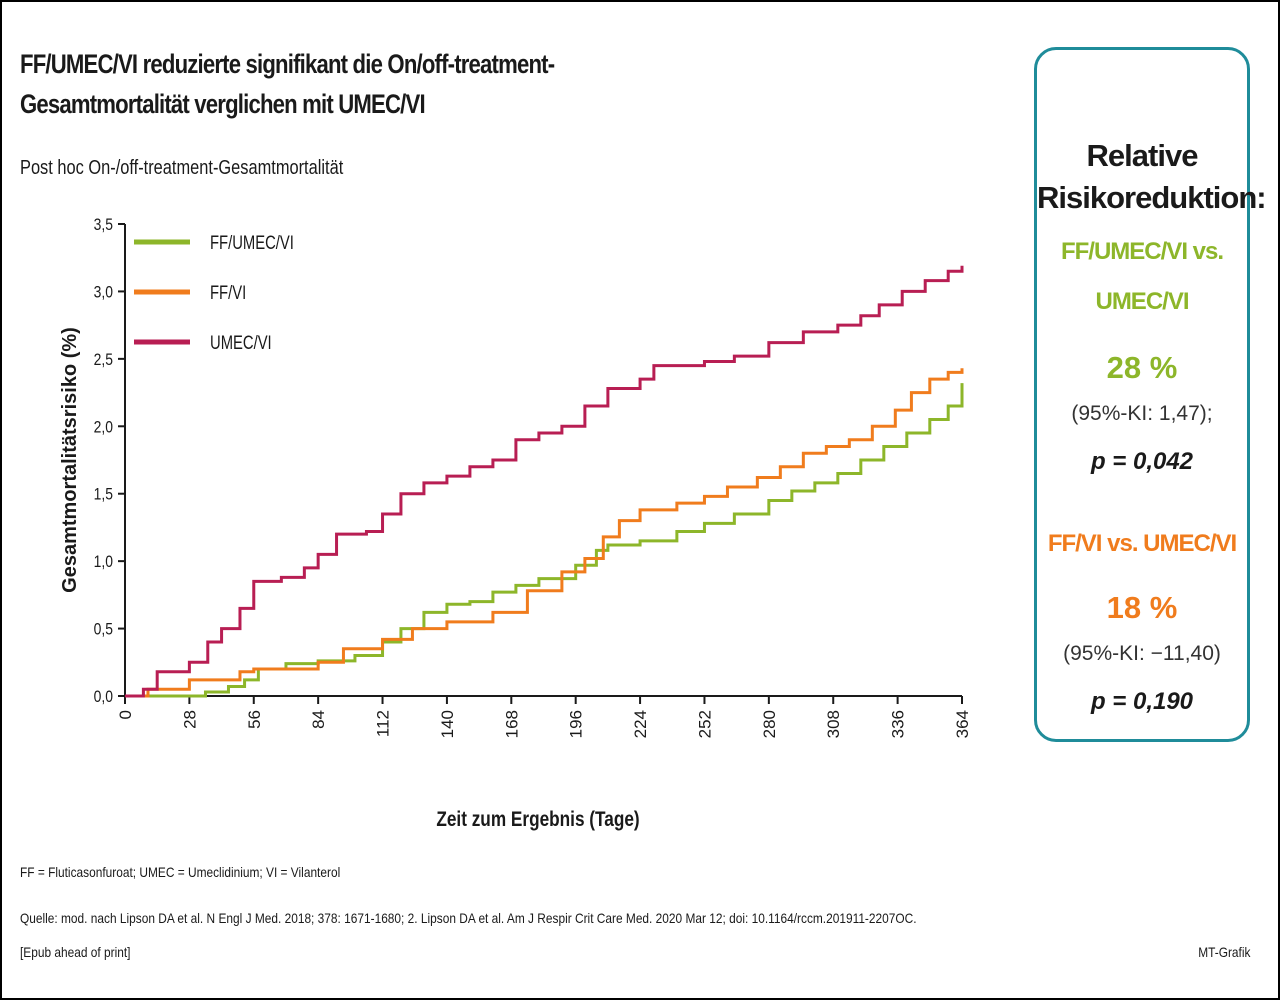  Describe the element at coordinates (254, 719) in the screenshot. I see `x-tick-label: 56` at that location.